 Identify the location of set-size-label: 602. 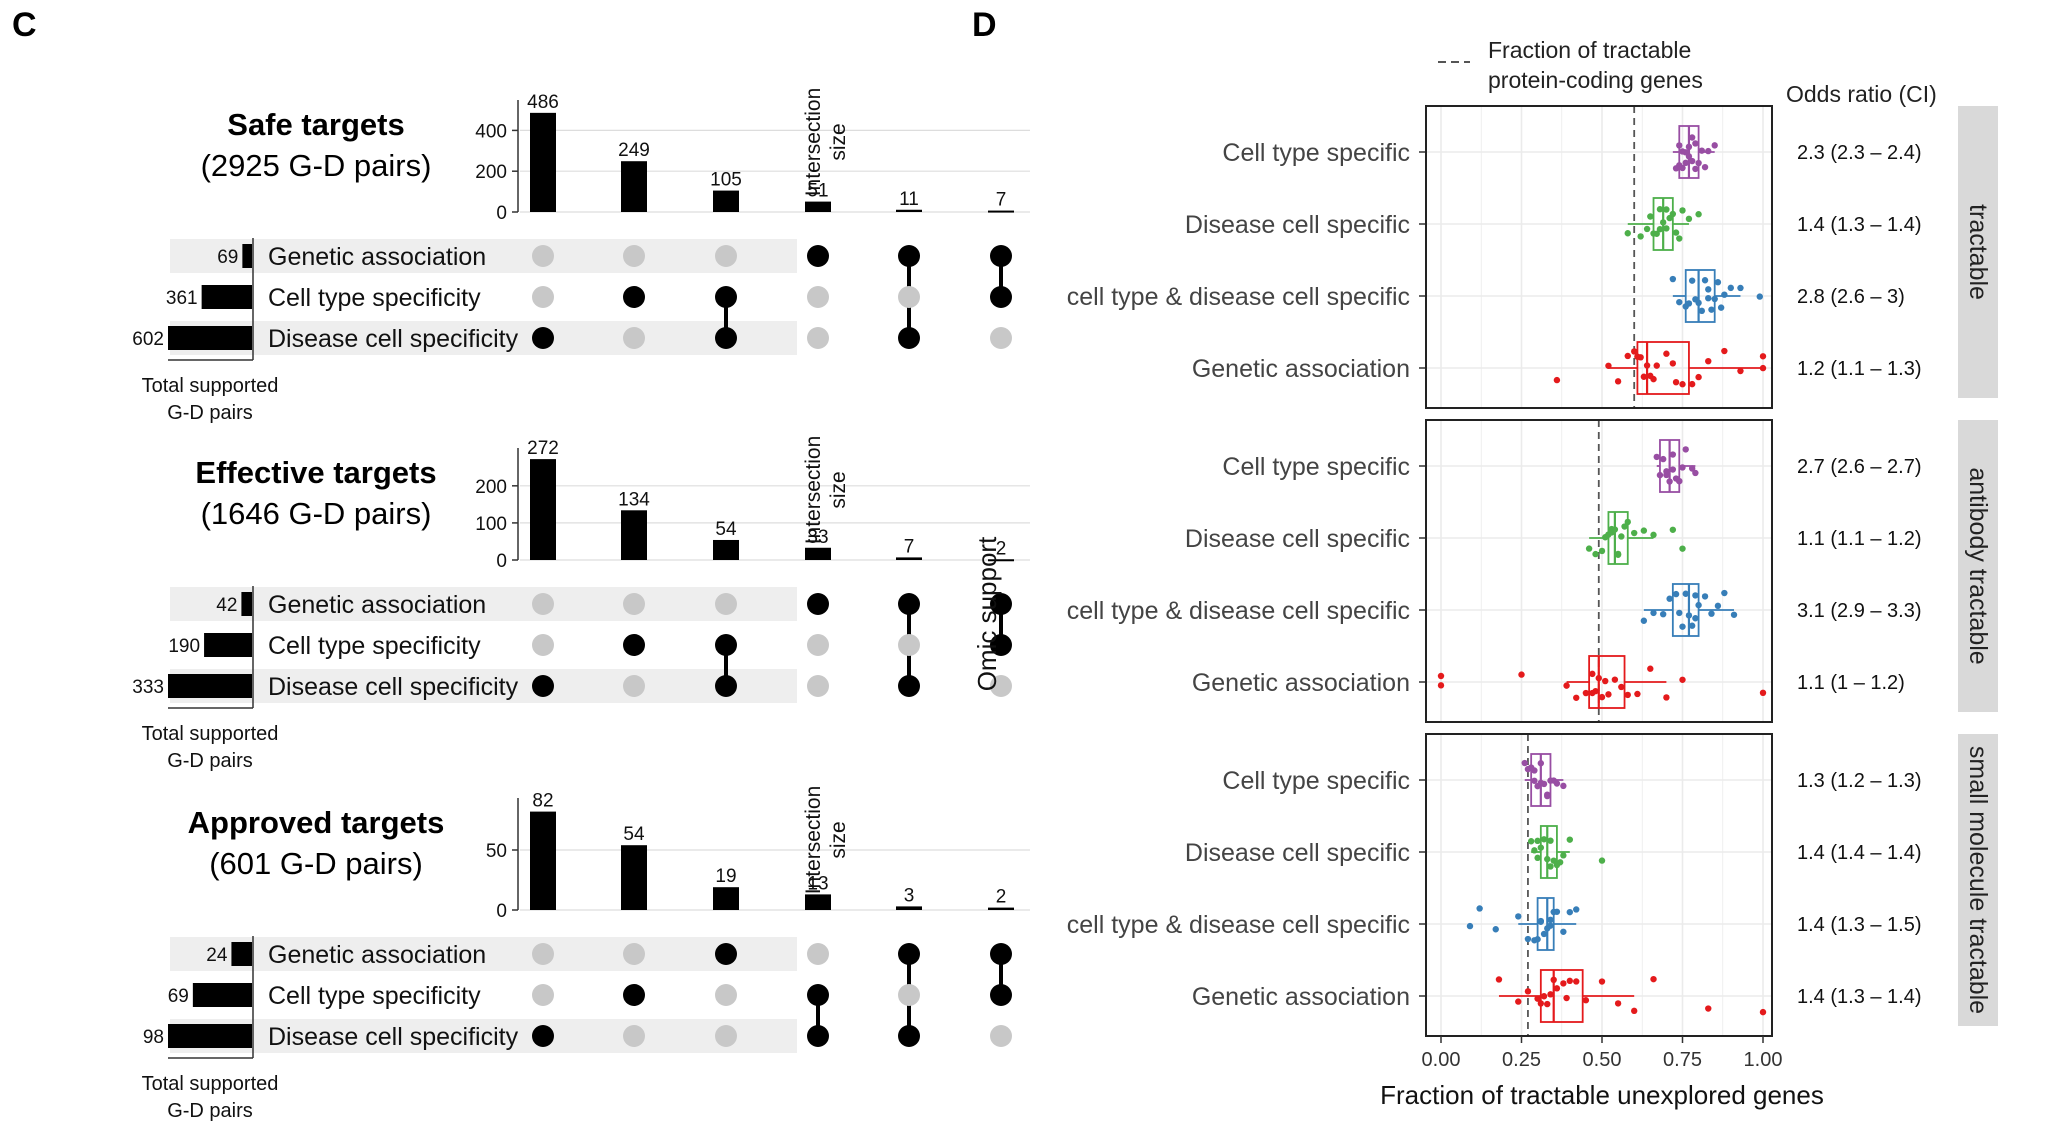
(148, 339).